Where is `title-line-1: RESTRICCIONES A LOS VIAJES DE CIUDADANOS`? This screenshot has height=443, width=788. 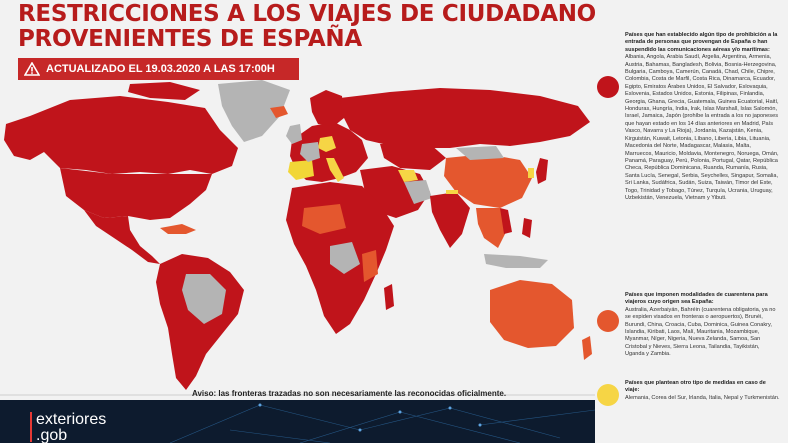
title-line-1: RESTRICCIONES A LOS VIAJES DE CIUDADANOS is located at coordinates (315, 14).